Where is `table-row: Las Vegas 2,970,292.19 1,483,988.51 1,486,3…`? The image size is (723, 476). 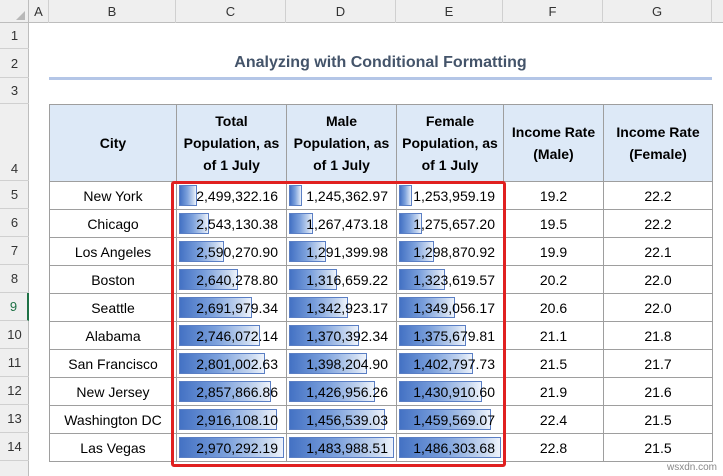 table-row: Las Vegas 2,970,292.19 1,483,988.51 1,486,3… is located at coordinates (381, 447).